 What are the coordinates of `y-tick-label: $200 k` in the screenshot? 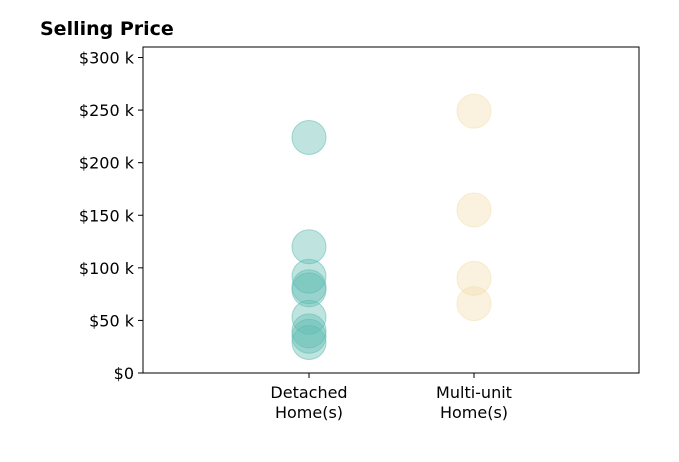 It's located at (107, 163).